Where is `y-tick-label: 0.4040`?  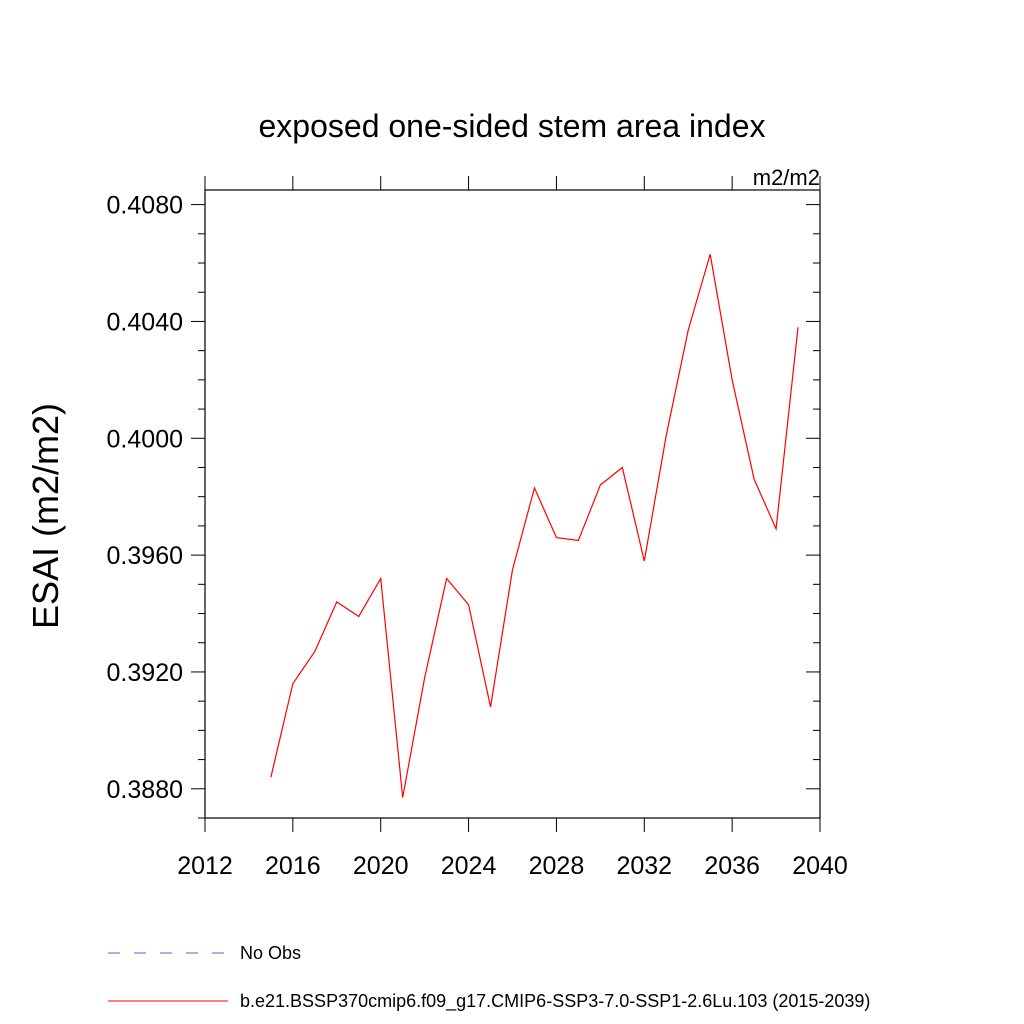
y-tick-label: 0.4040 is located at coordinates (145, 322).